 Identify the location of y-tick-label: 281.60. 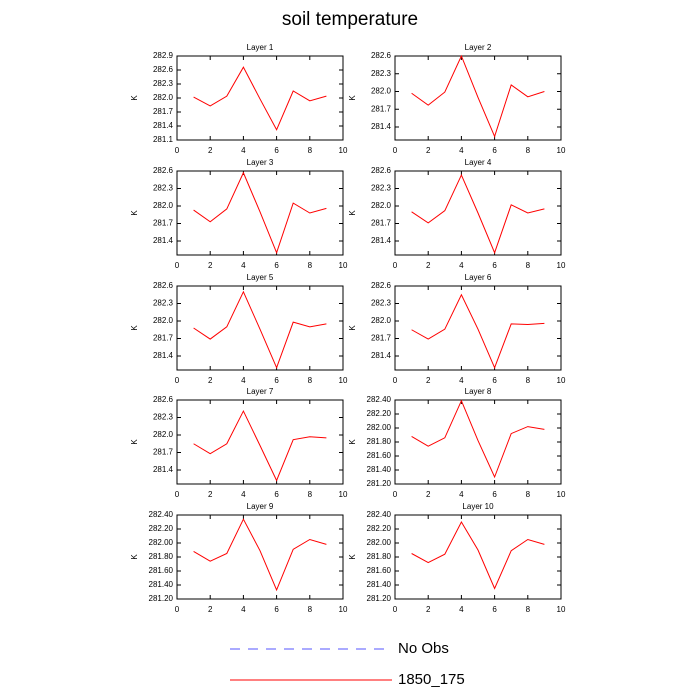
(161, 570).